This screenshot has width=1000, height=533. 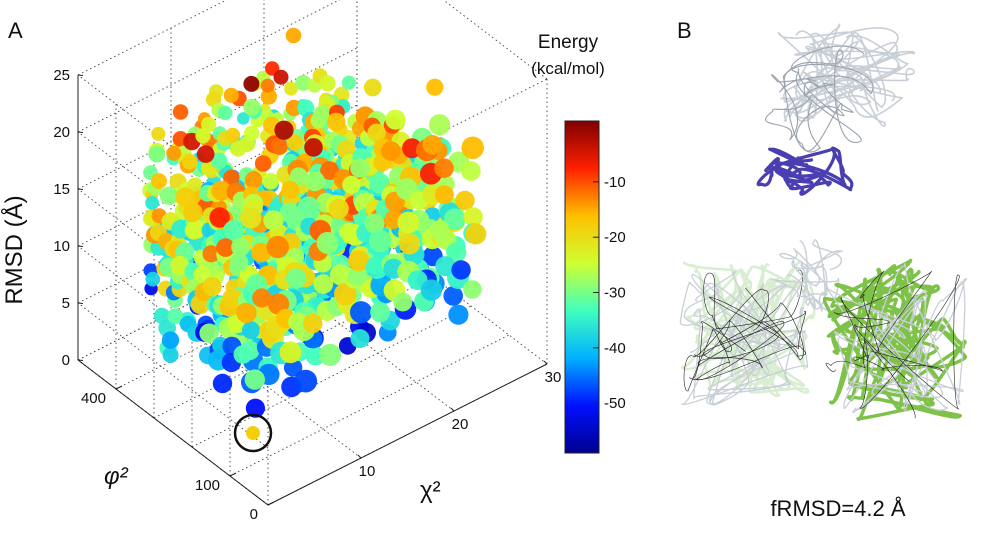 What do you see at coordinates (15, 30) in the screenshot?
I see `panel-a-label: A` at bounding box center [15, 30].